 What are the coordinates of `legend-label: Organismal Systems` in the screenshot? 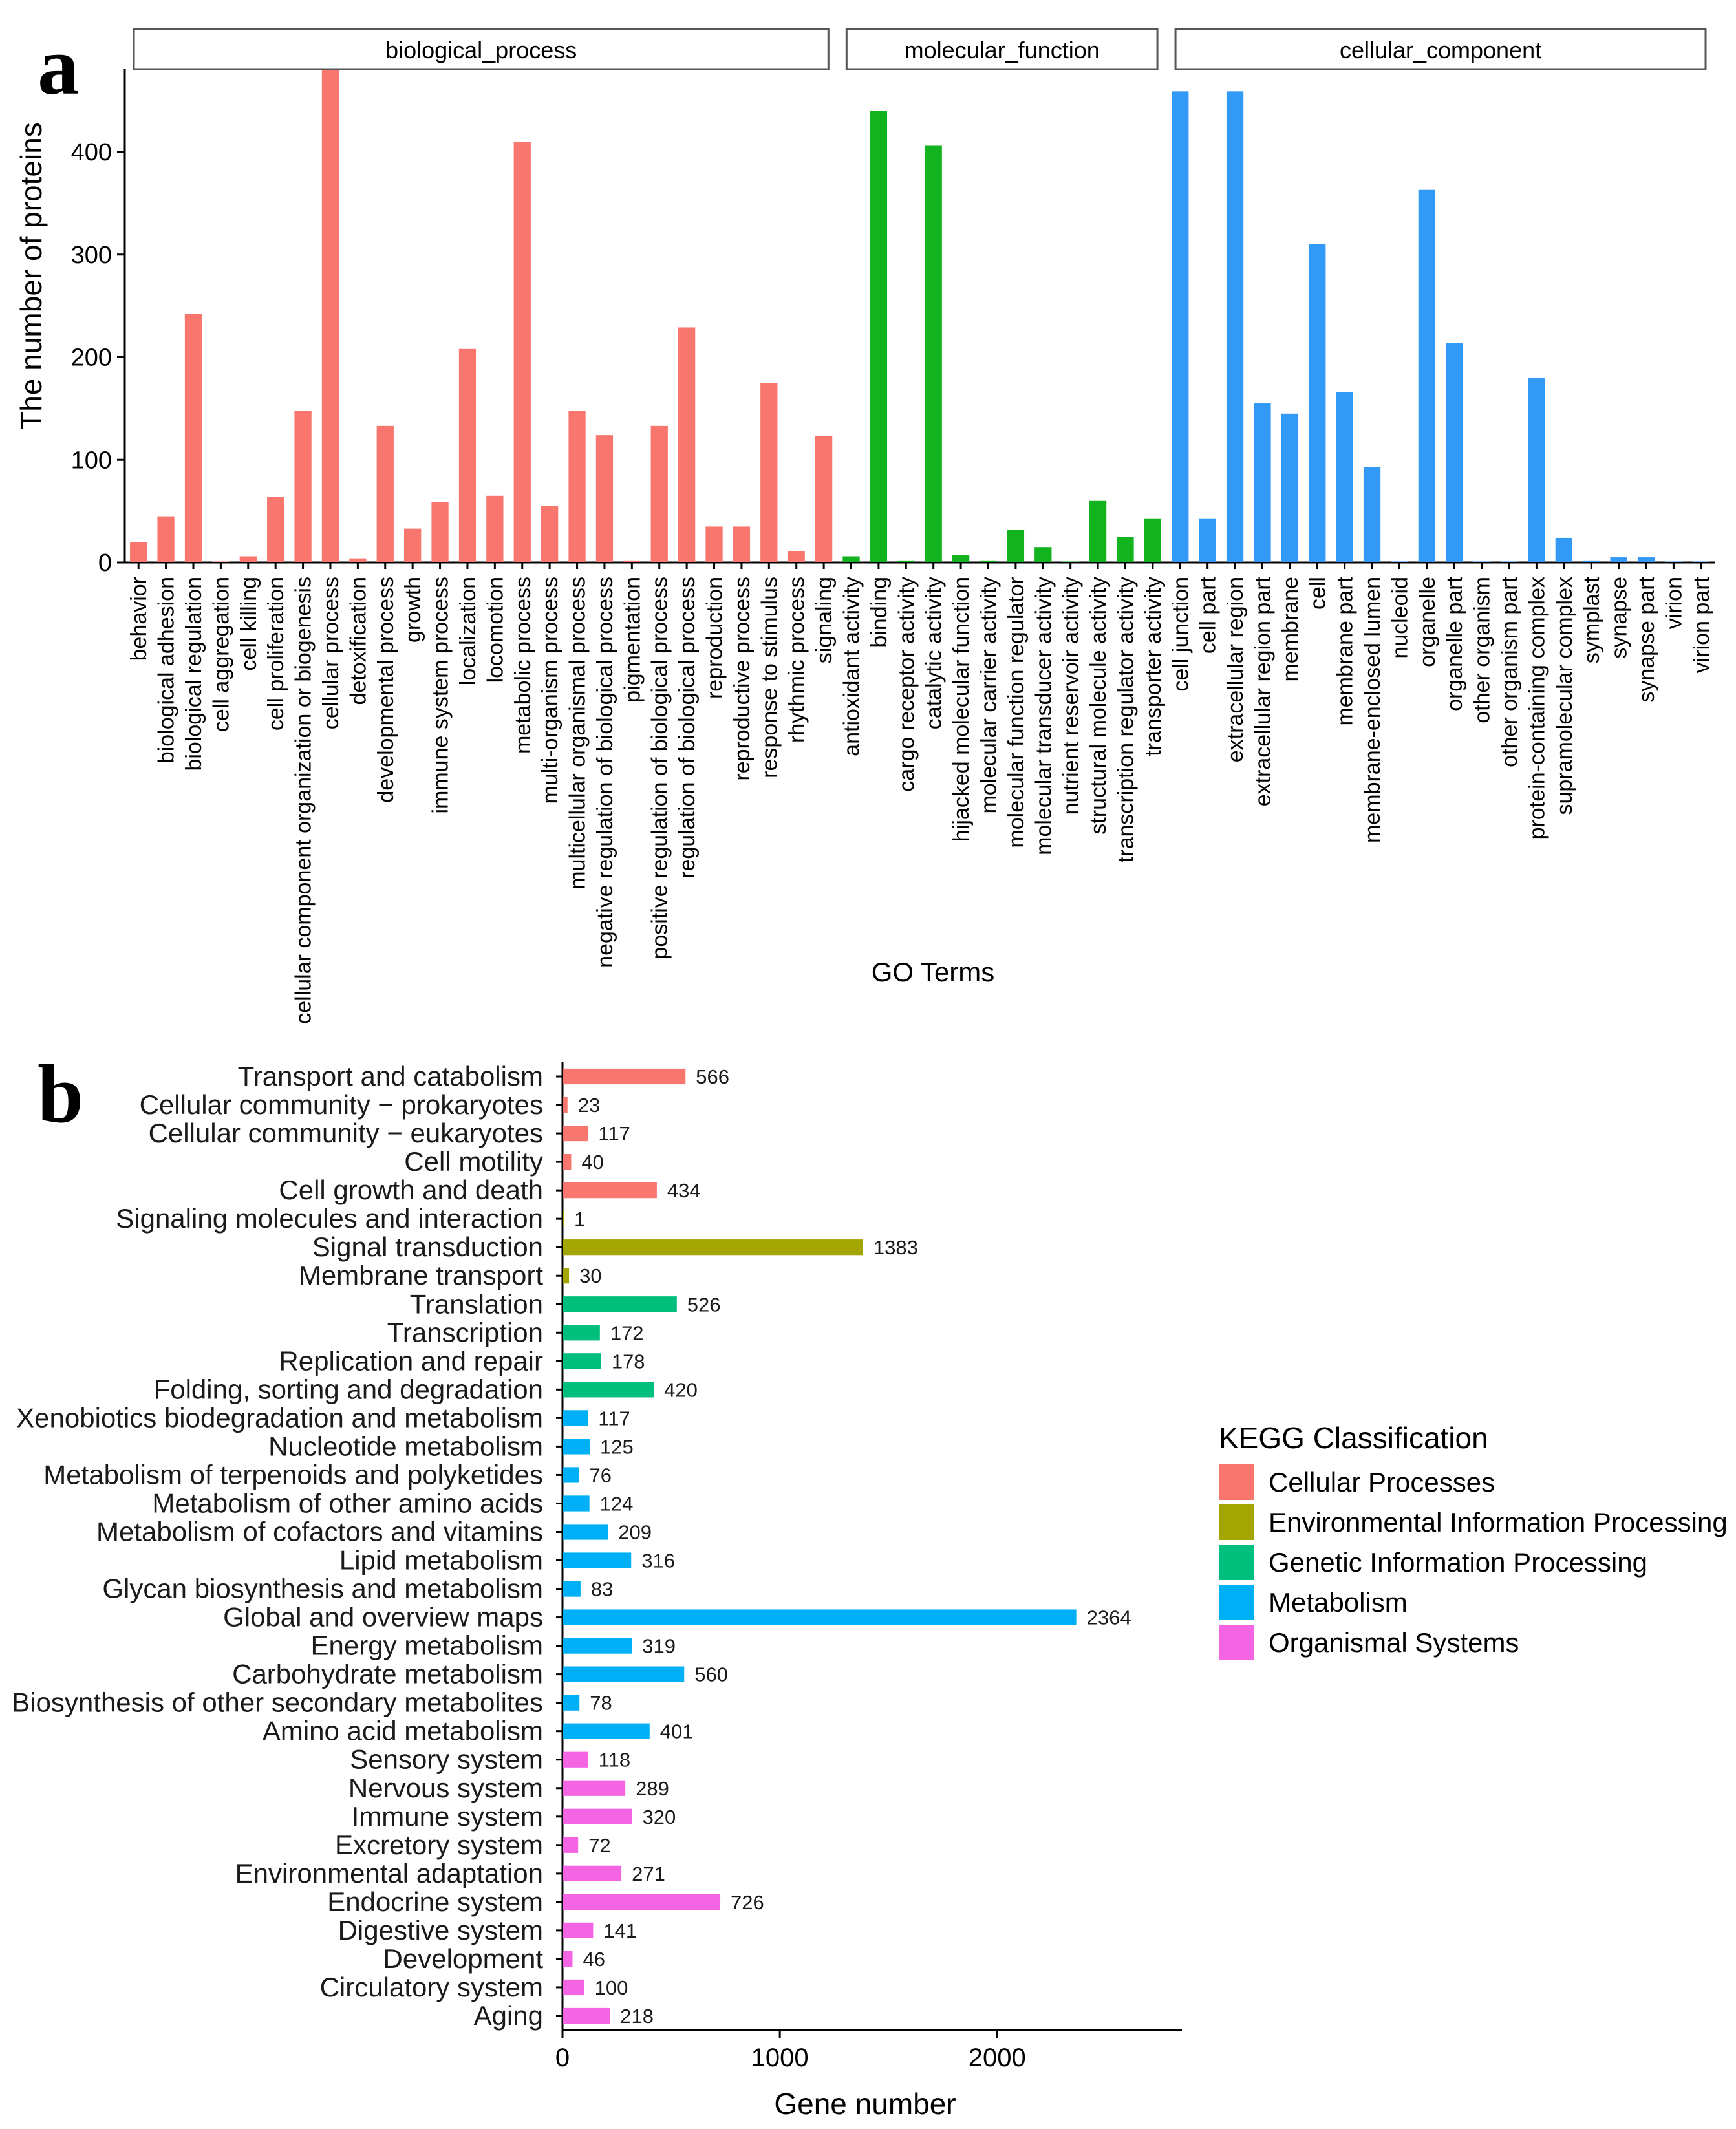 It's located at (1394, 1642).